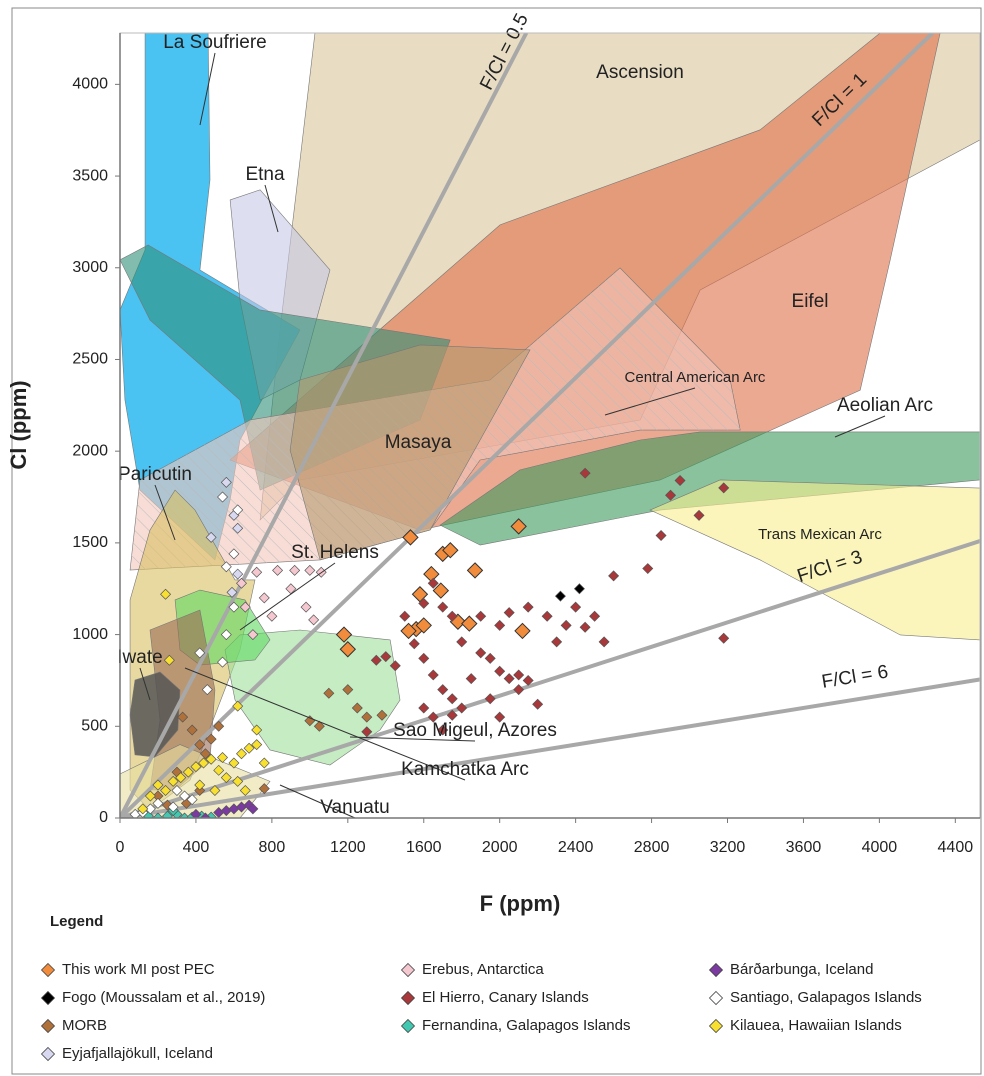 The image size is (984, 1076). Describe the element at coordinates (18, 424) in the screenshot. I see `y-axis-label: Cl (ppm)` at that location.